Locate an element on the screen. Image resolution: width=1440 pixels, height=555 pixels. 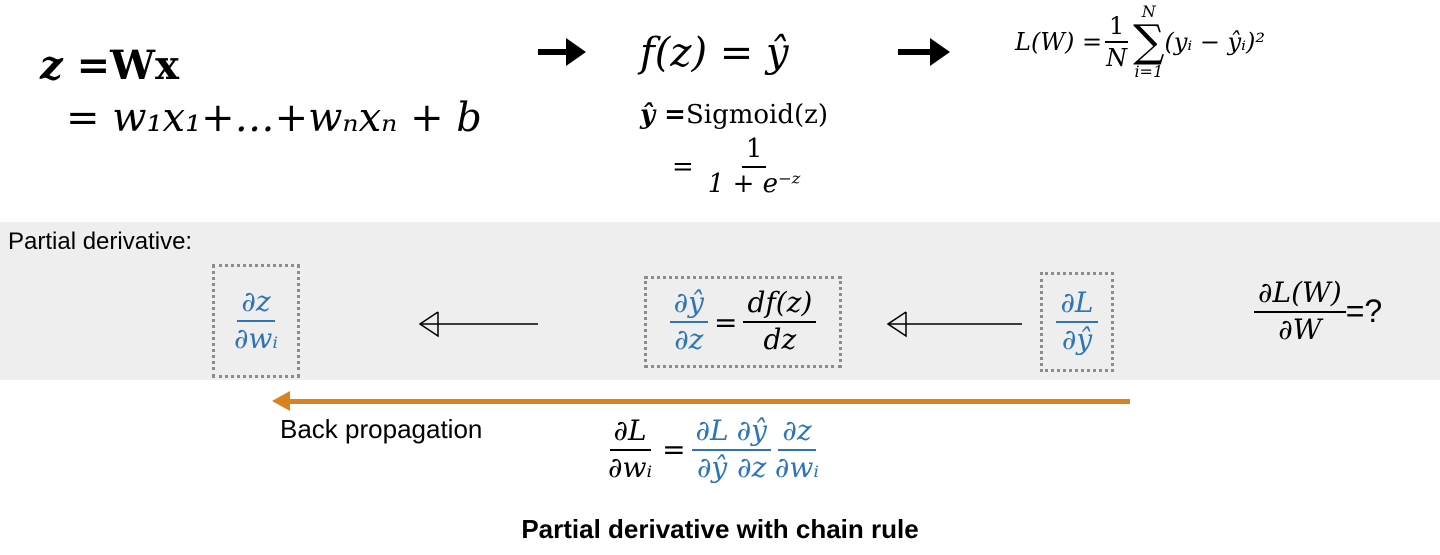
dl-dyhat-box: ∂L ∂ŷ is located at coordinates (1077, 322).